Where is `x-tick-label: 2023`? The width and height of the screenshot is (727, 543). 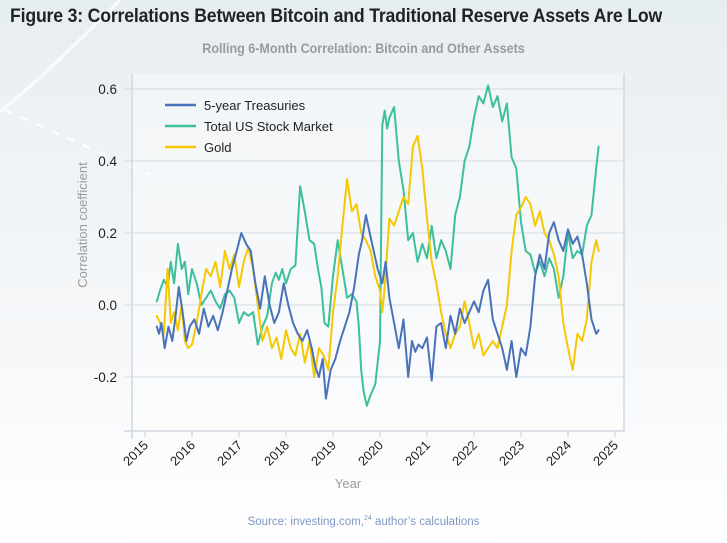 x-tick-label: 2023 is located at coordinates (511, 453).